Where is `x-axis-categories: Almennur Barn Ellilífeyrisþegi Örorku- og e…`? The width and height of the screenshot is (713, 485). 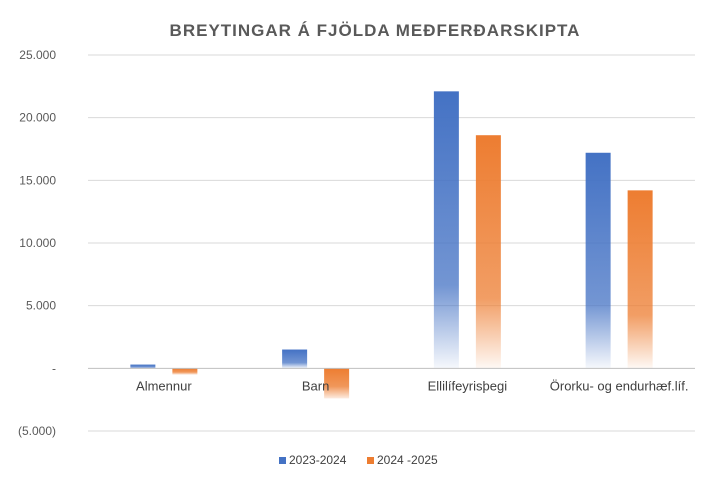
x-axis-categories: Almennur Barn Ellilífeyrisþegi Örorku- og e… is located at coordinates (412, 385).